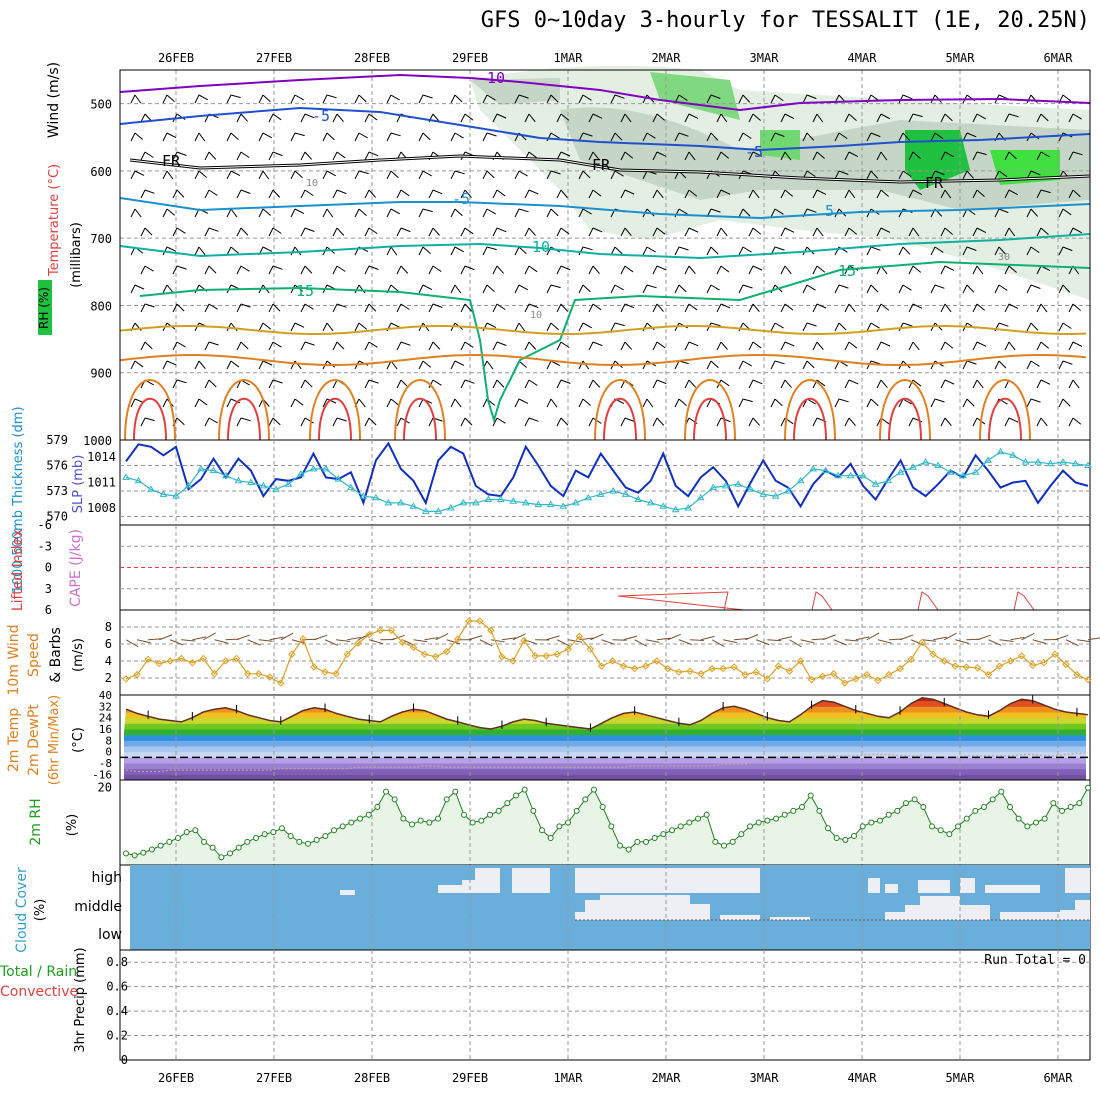 Image resolution: width=1100 pixels, height=1100 pixels. What do you see at coordinates (45, 546) in the screenshot?
I see `ytick-li: -3` at bounding box center [45, 546].